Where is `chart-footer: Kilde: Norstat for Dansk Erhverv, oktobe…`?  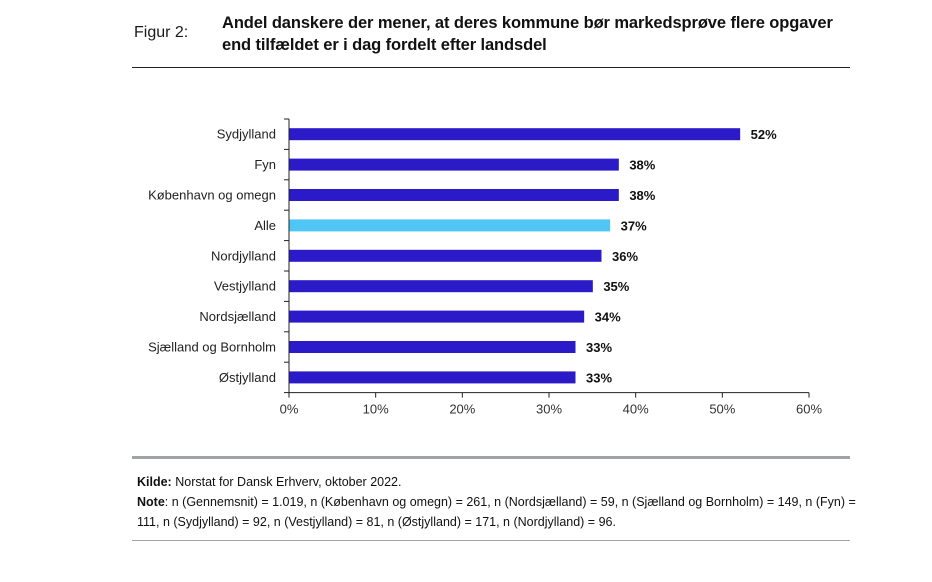 chart-footer: Kilde: Norstat for Dansk Erhverv, oktobe… is located at coordinates (497, 502).